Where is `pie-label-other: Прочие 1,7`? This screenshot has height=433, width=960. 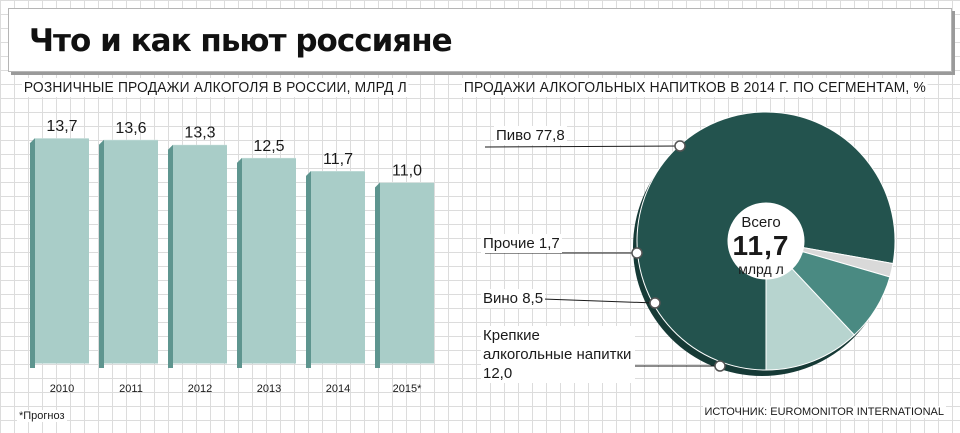 pie-label-other: Прочие 1,7 is located at coordinates (521, 243).